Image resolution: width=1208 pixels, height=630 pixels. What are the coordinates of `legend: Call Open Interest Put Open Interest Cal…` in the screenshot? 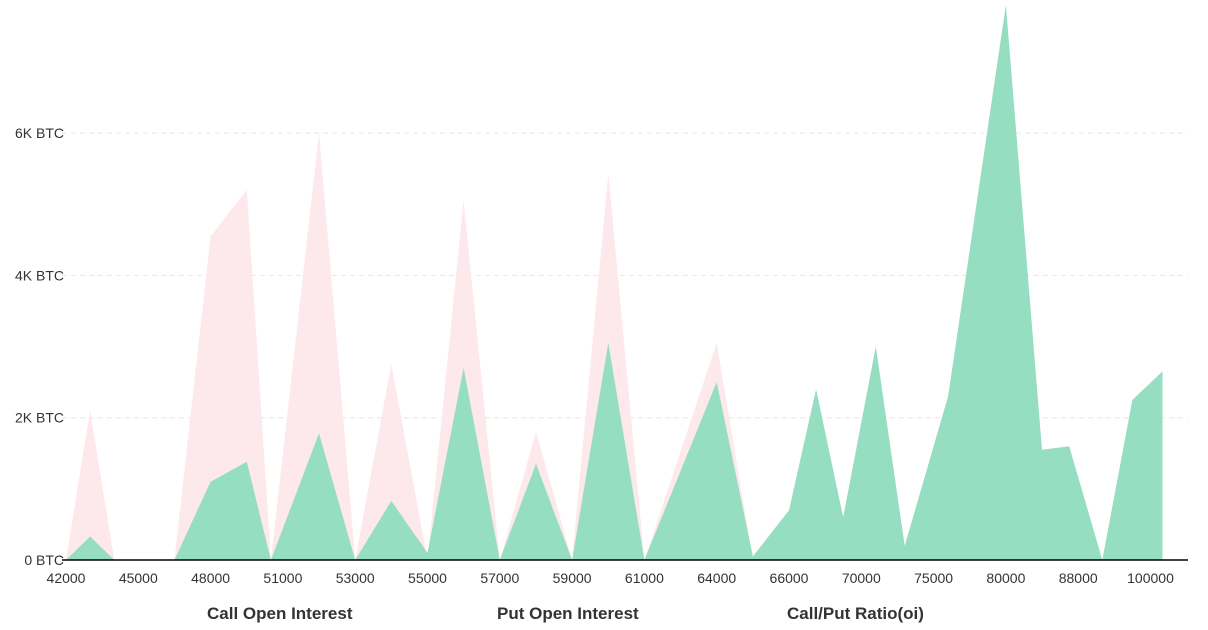 It's located at (604, 615).